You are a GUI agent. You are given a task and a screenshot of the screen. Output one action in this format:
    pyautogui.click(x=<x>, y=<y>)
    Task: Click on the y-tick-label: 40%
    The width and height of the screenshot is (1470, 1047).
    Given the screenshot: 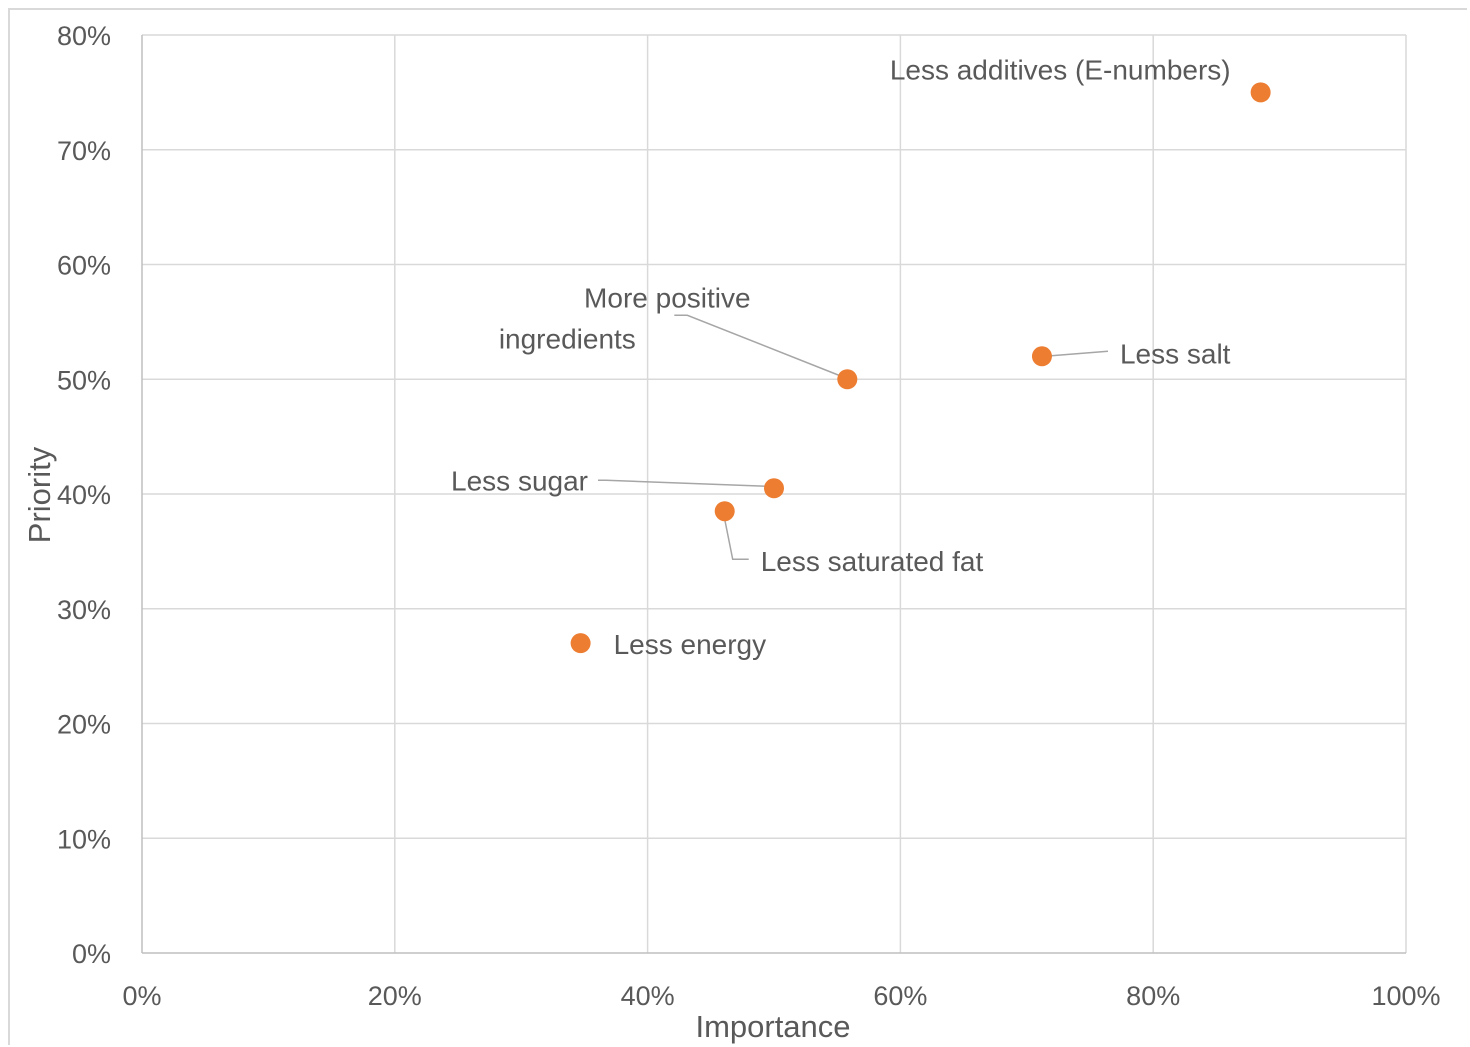 What is the action you would take?
    pyautogui.click(x=84, y=495)
    